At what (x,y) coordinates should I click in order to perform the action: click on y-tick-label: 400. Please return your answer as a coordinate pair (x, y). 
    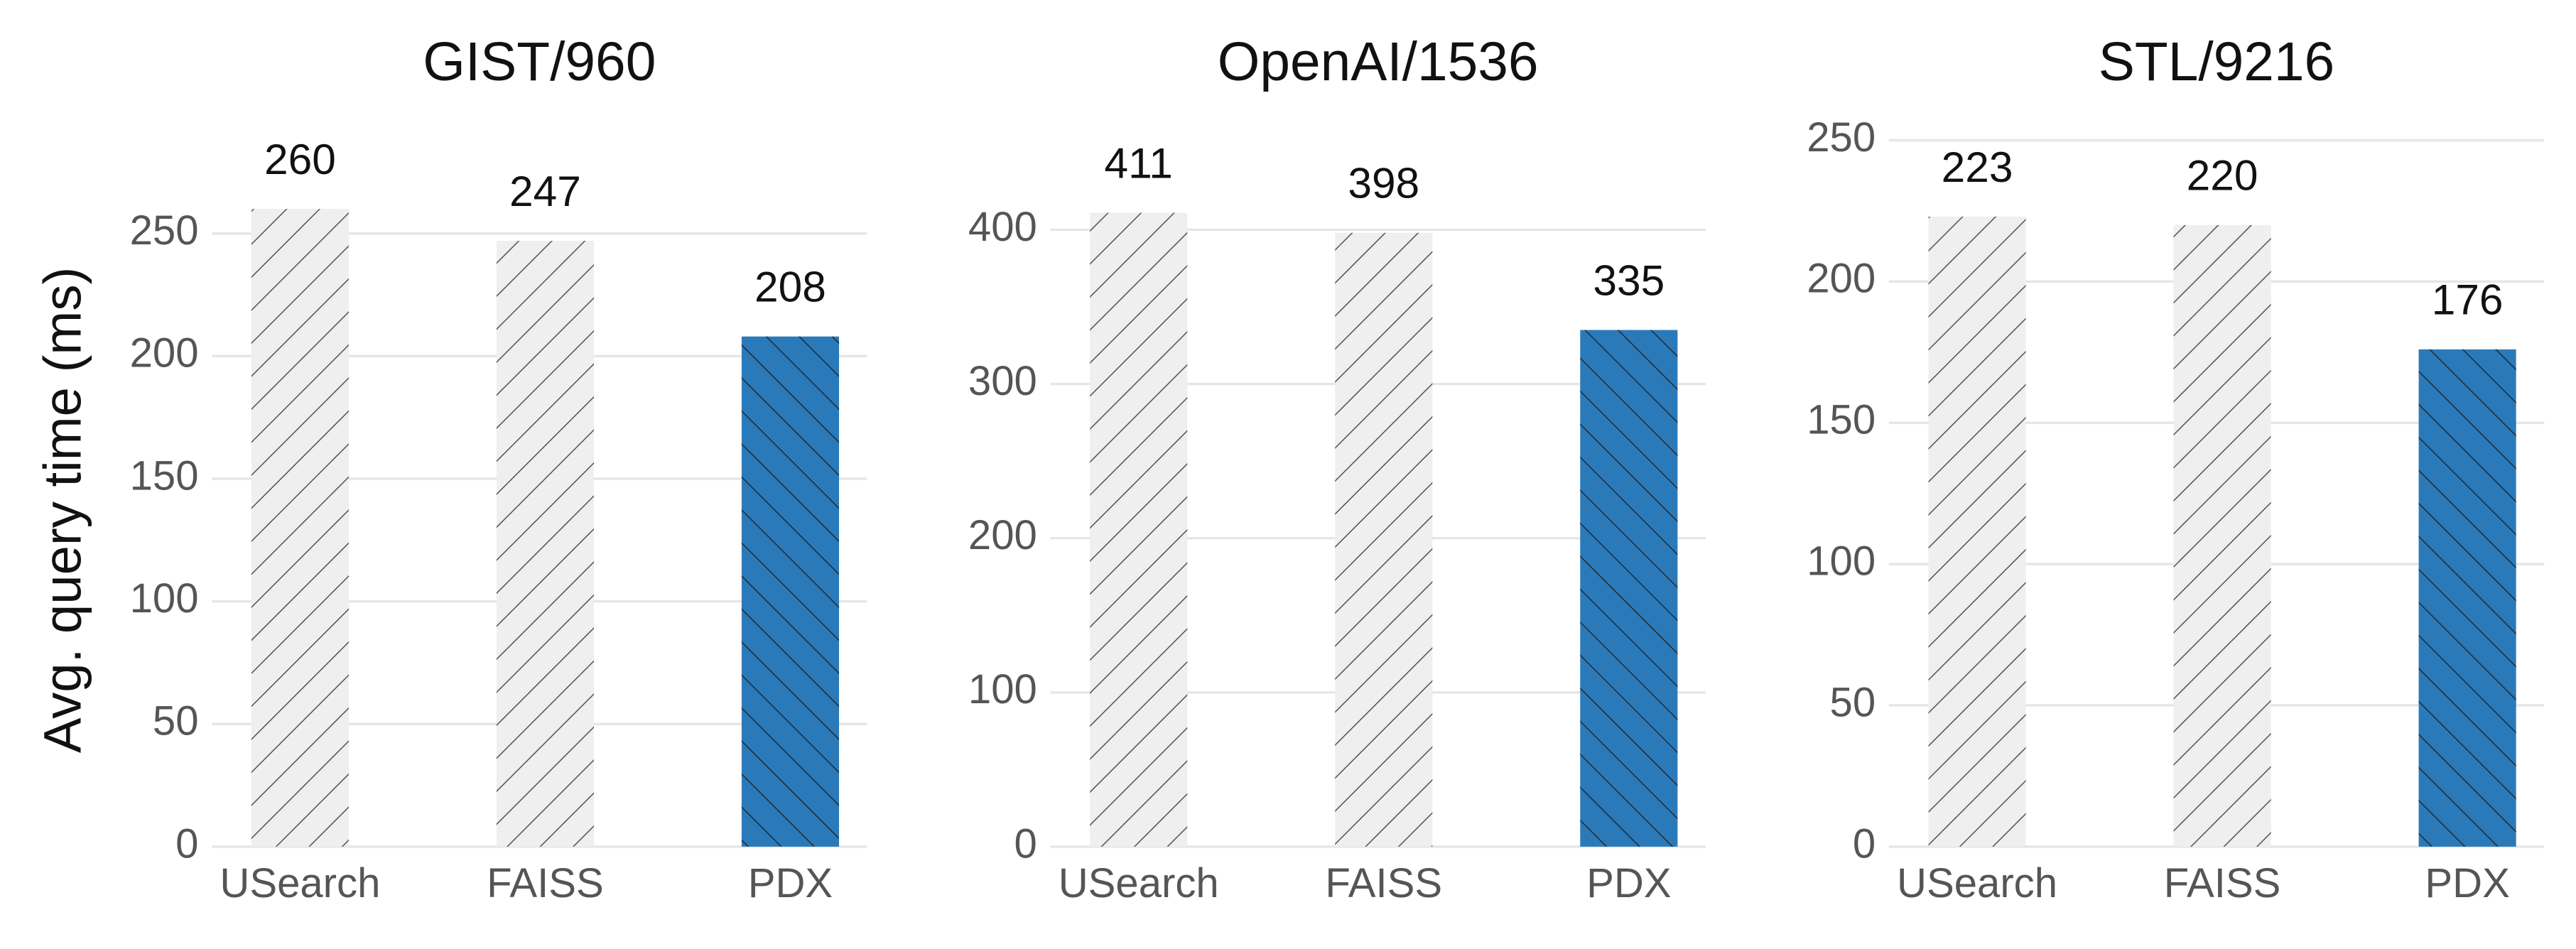
    Looking at the image, I should click on (1002, 227).